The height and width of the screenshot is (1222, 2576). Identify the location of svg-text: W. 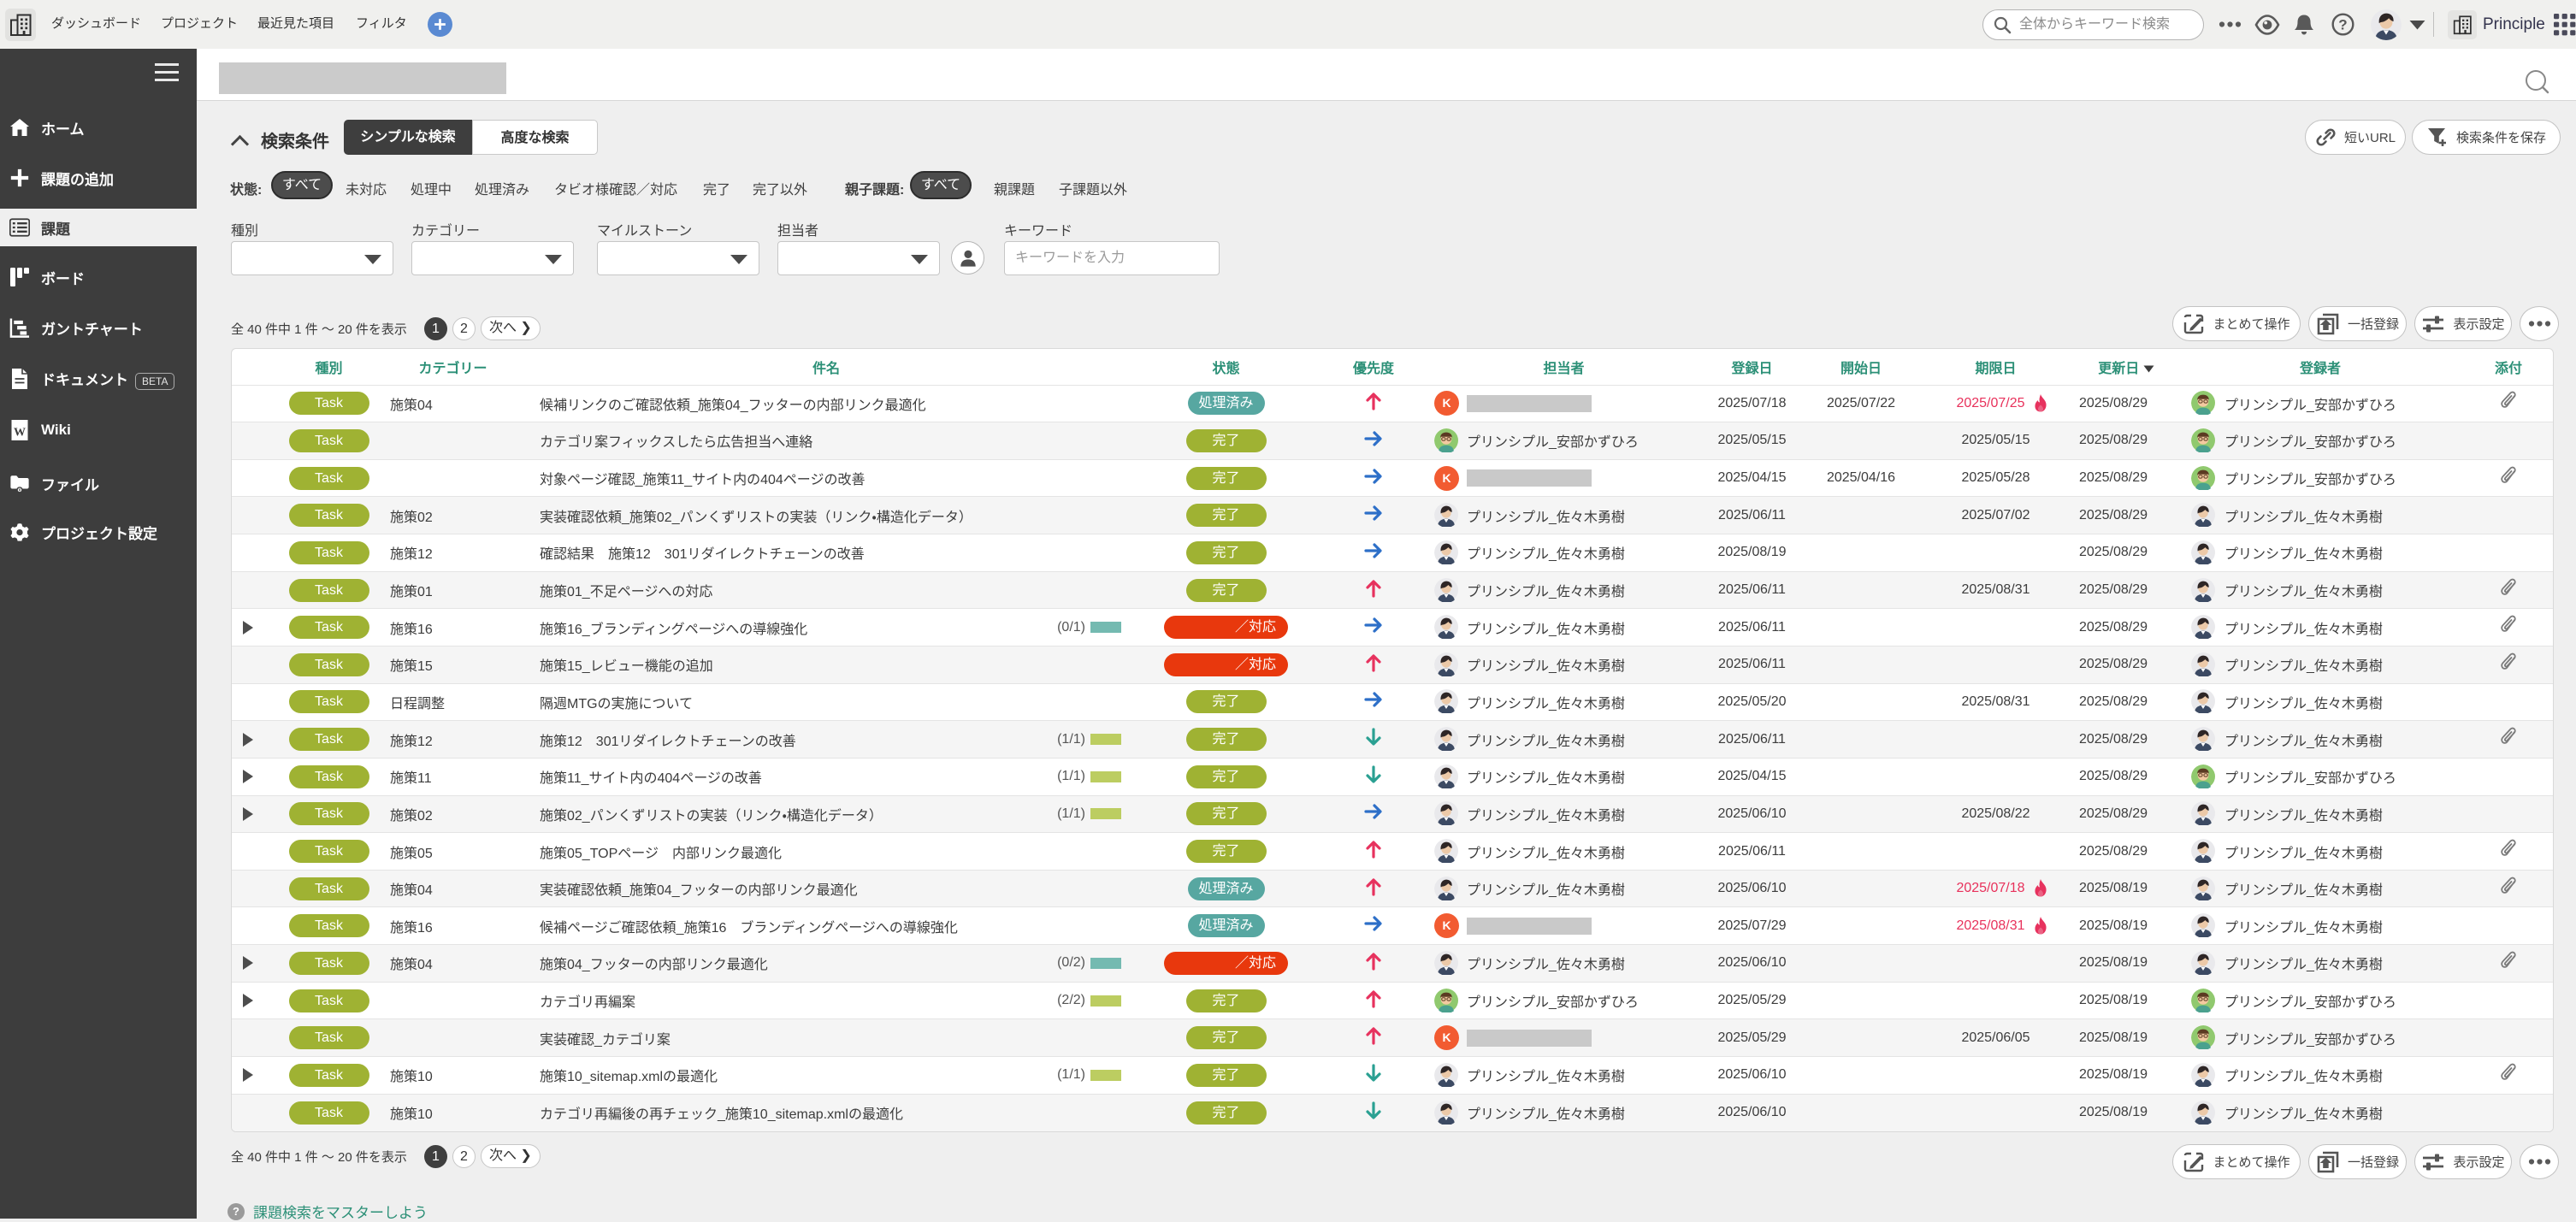
(20, 433).